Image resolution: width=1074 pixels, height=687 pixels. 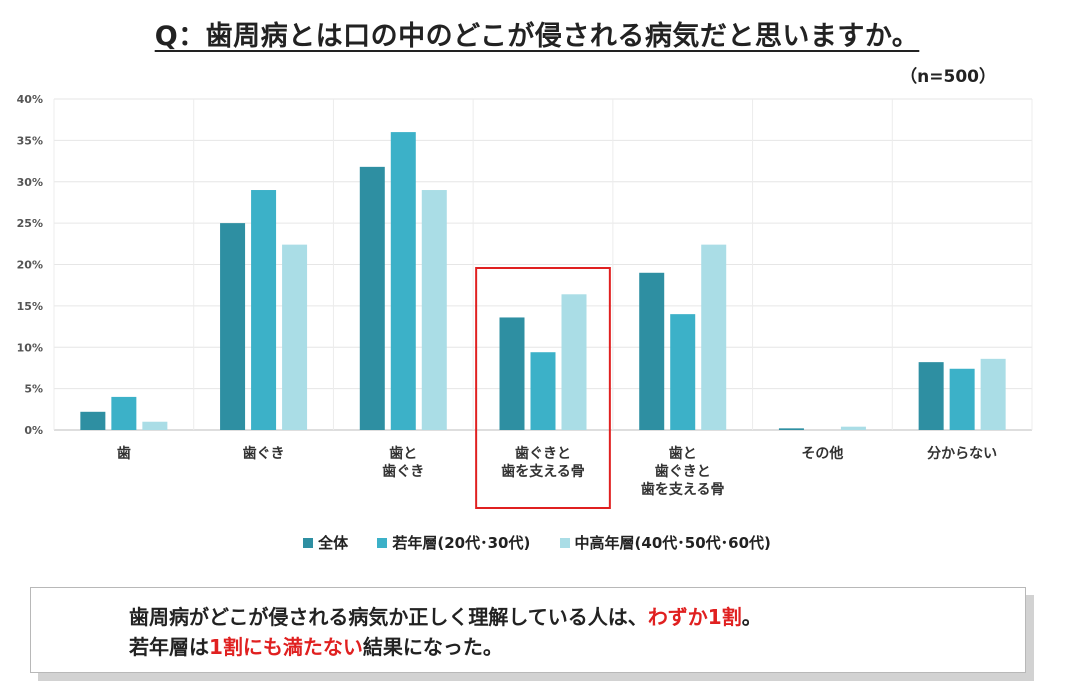 What do you see at coordinates (962, 454) in the screenshot?
I see `x-tick-label: 分からない` at bounding box center [962, 454].